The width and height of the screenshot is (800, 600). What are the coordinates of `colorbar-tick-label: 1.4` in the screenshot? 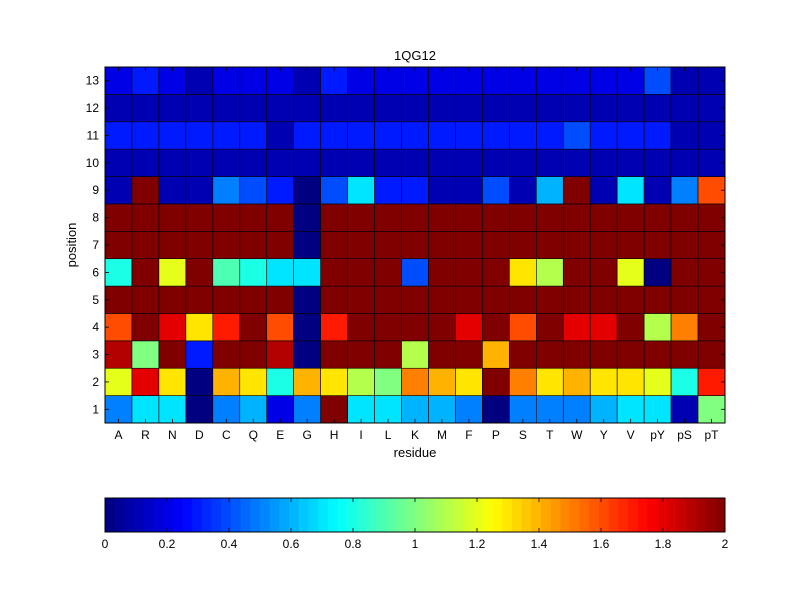 It's located at (539, 544).